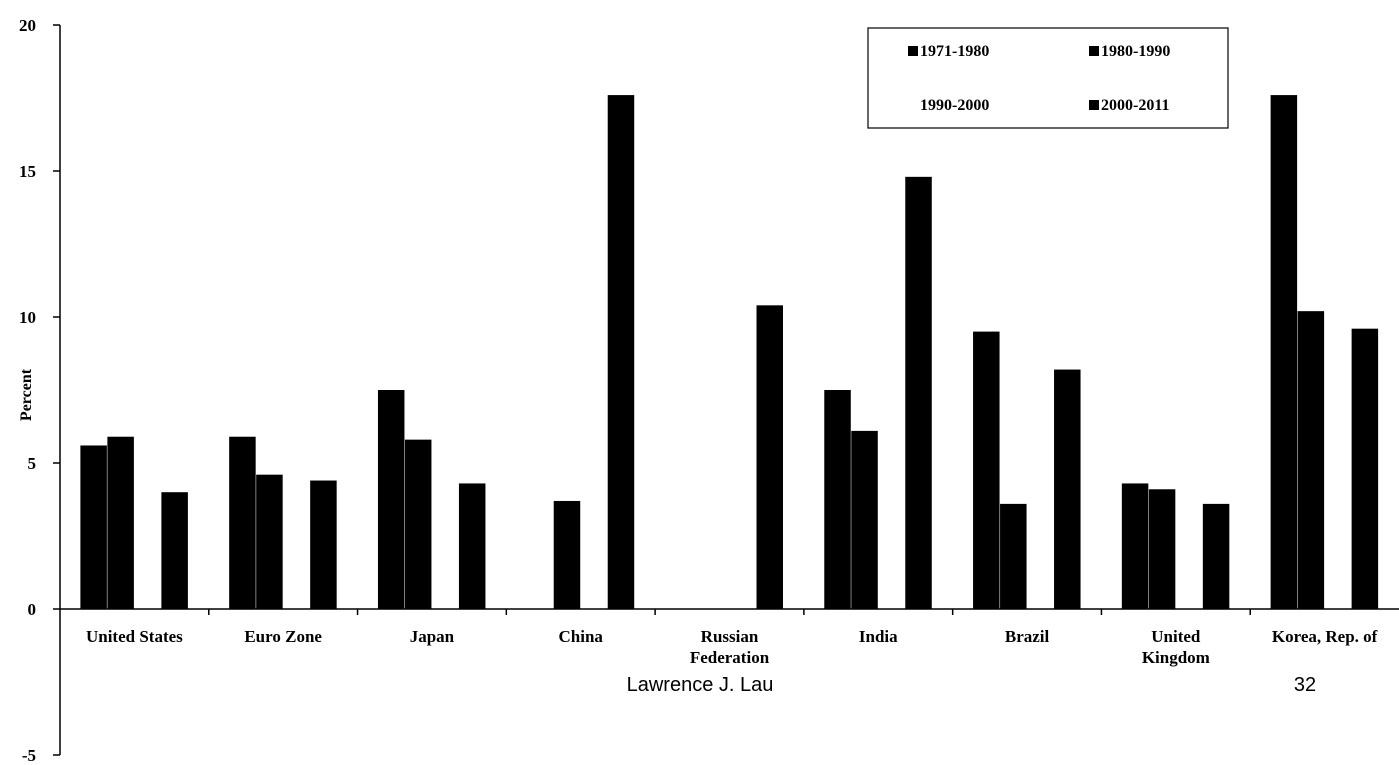 The image size is (1399, 765). I want to click on legend-box, so click(1048, 78).